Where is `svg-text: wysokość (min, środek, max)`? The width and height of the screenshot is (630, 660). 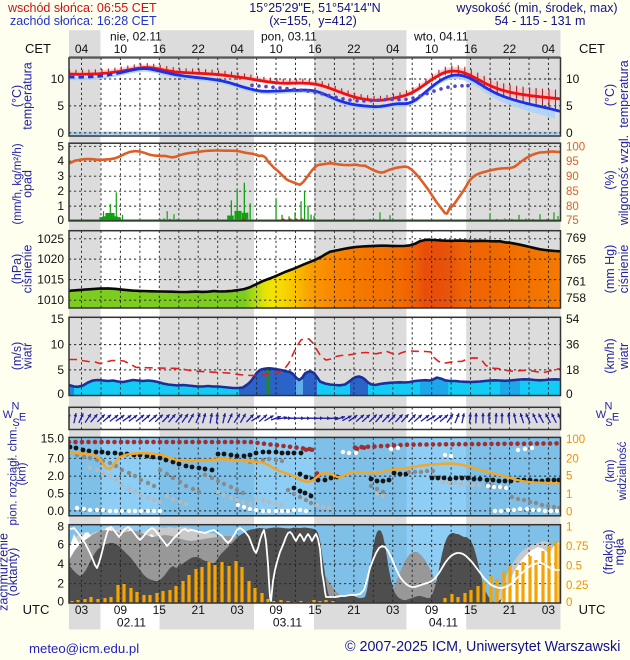
svg-text: wysokość (min, środek, max) is located at coordinates (536, 8).